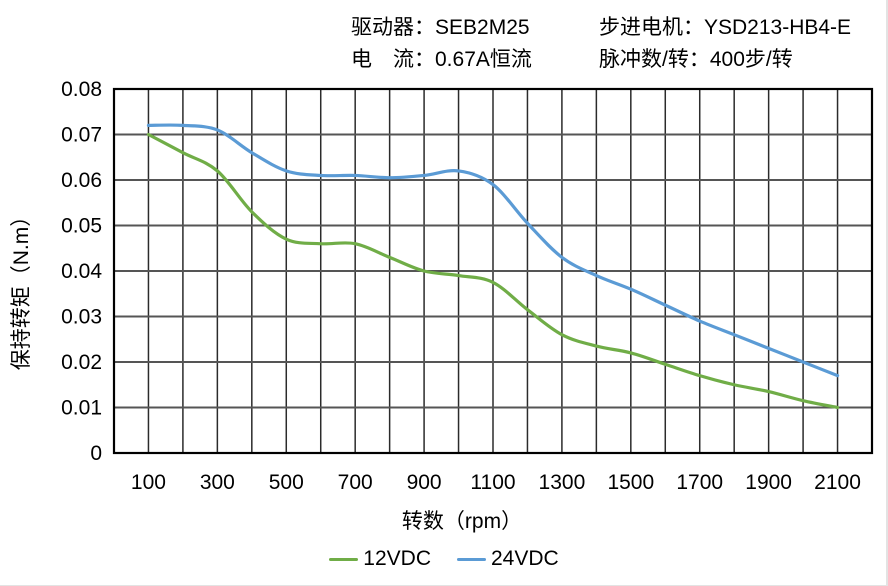 The image size is (888, 586). Describe the element at coordinates (441, 59) in the screenshot. I see `current-label: 电 流：0.67A恒流` at that location.